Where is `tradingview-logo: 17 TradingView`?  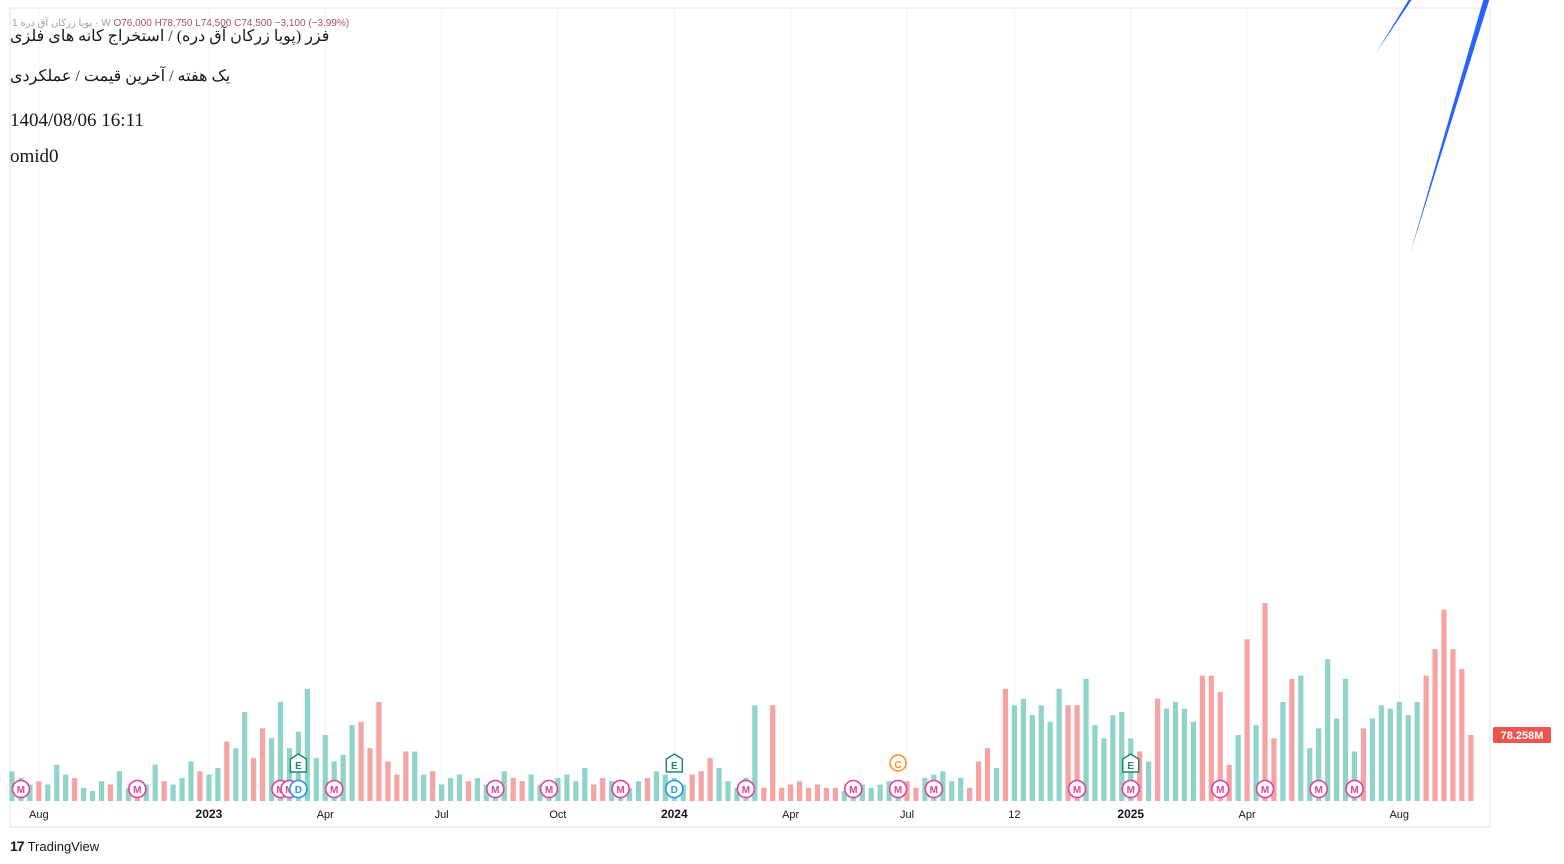
tradingview-logo: 17 TradingView is located at coordinates (54, 846).